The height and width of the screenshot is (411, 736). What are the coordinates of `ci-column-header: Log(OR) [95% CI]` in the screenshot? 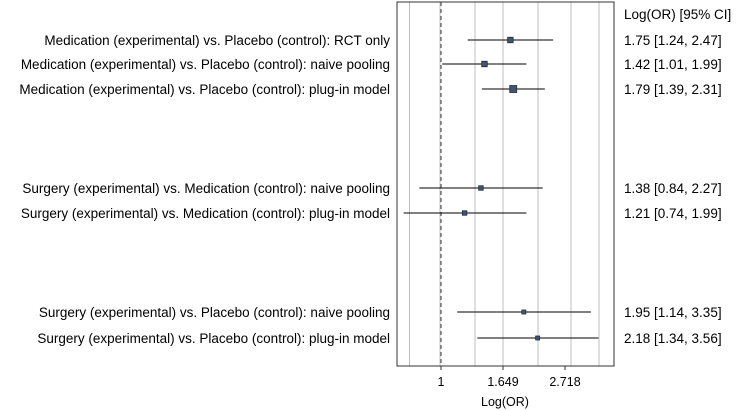 It's located at (677, 14).